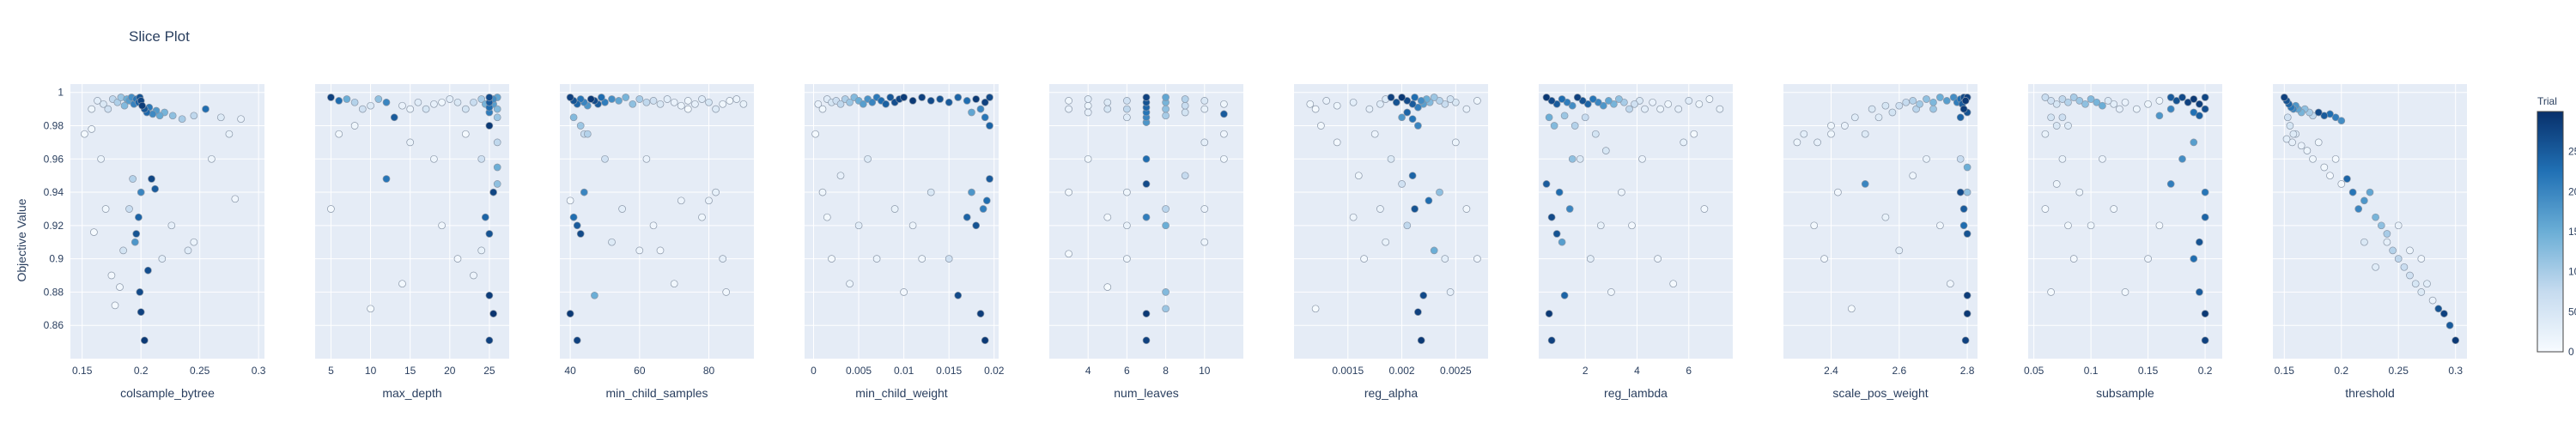 The width and height of the screenshot is (2576, 429). I want to click on x-axis-label: threshold, so click(2370, 393).